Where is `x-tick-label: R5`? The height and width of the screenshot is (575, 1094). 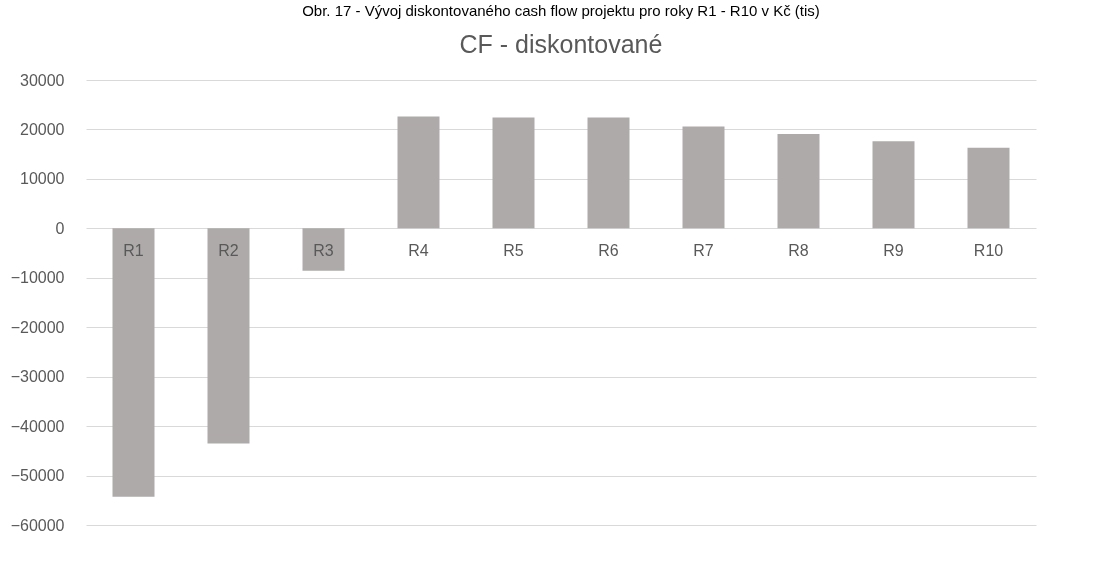 x-tick-label: R5 is located at coordinates (513, 250).